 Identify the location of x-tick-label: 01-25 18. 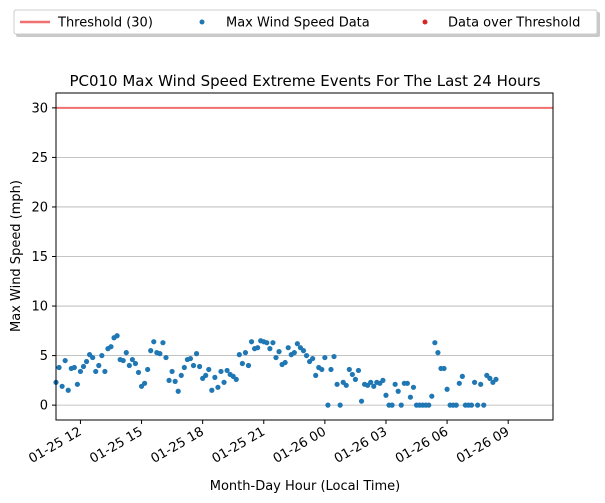
(178, 445).